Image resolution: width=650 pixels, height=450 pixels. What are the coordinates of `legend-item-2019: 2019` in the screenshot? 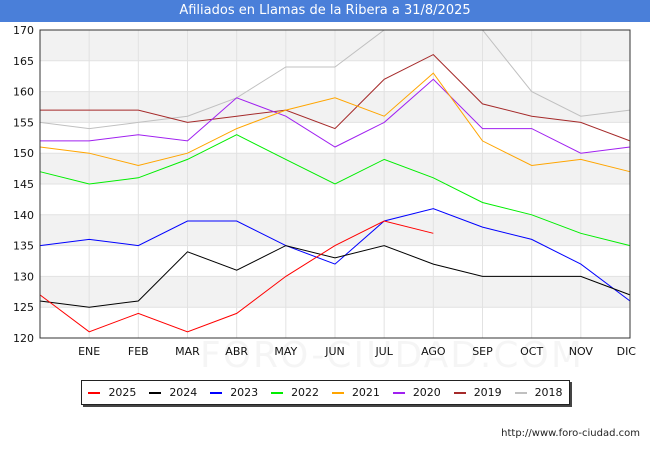 It's located at (477, 392).